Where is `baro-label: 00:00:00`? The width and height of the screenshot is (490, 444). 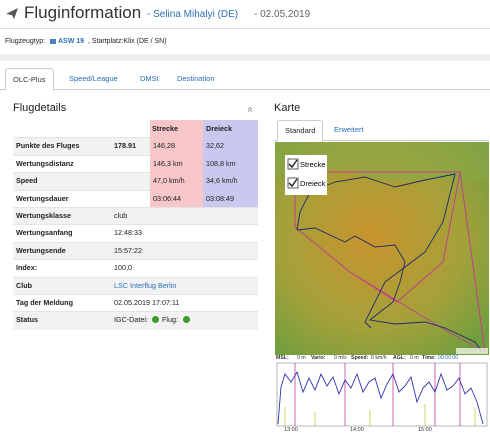
baro-label: 00:00:00 is located at coordinates (448, 358).